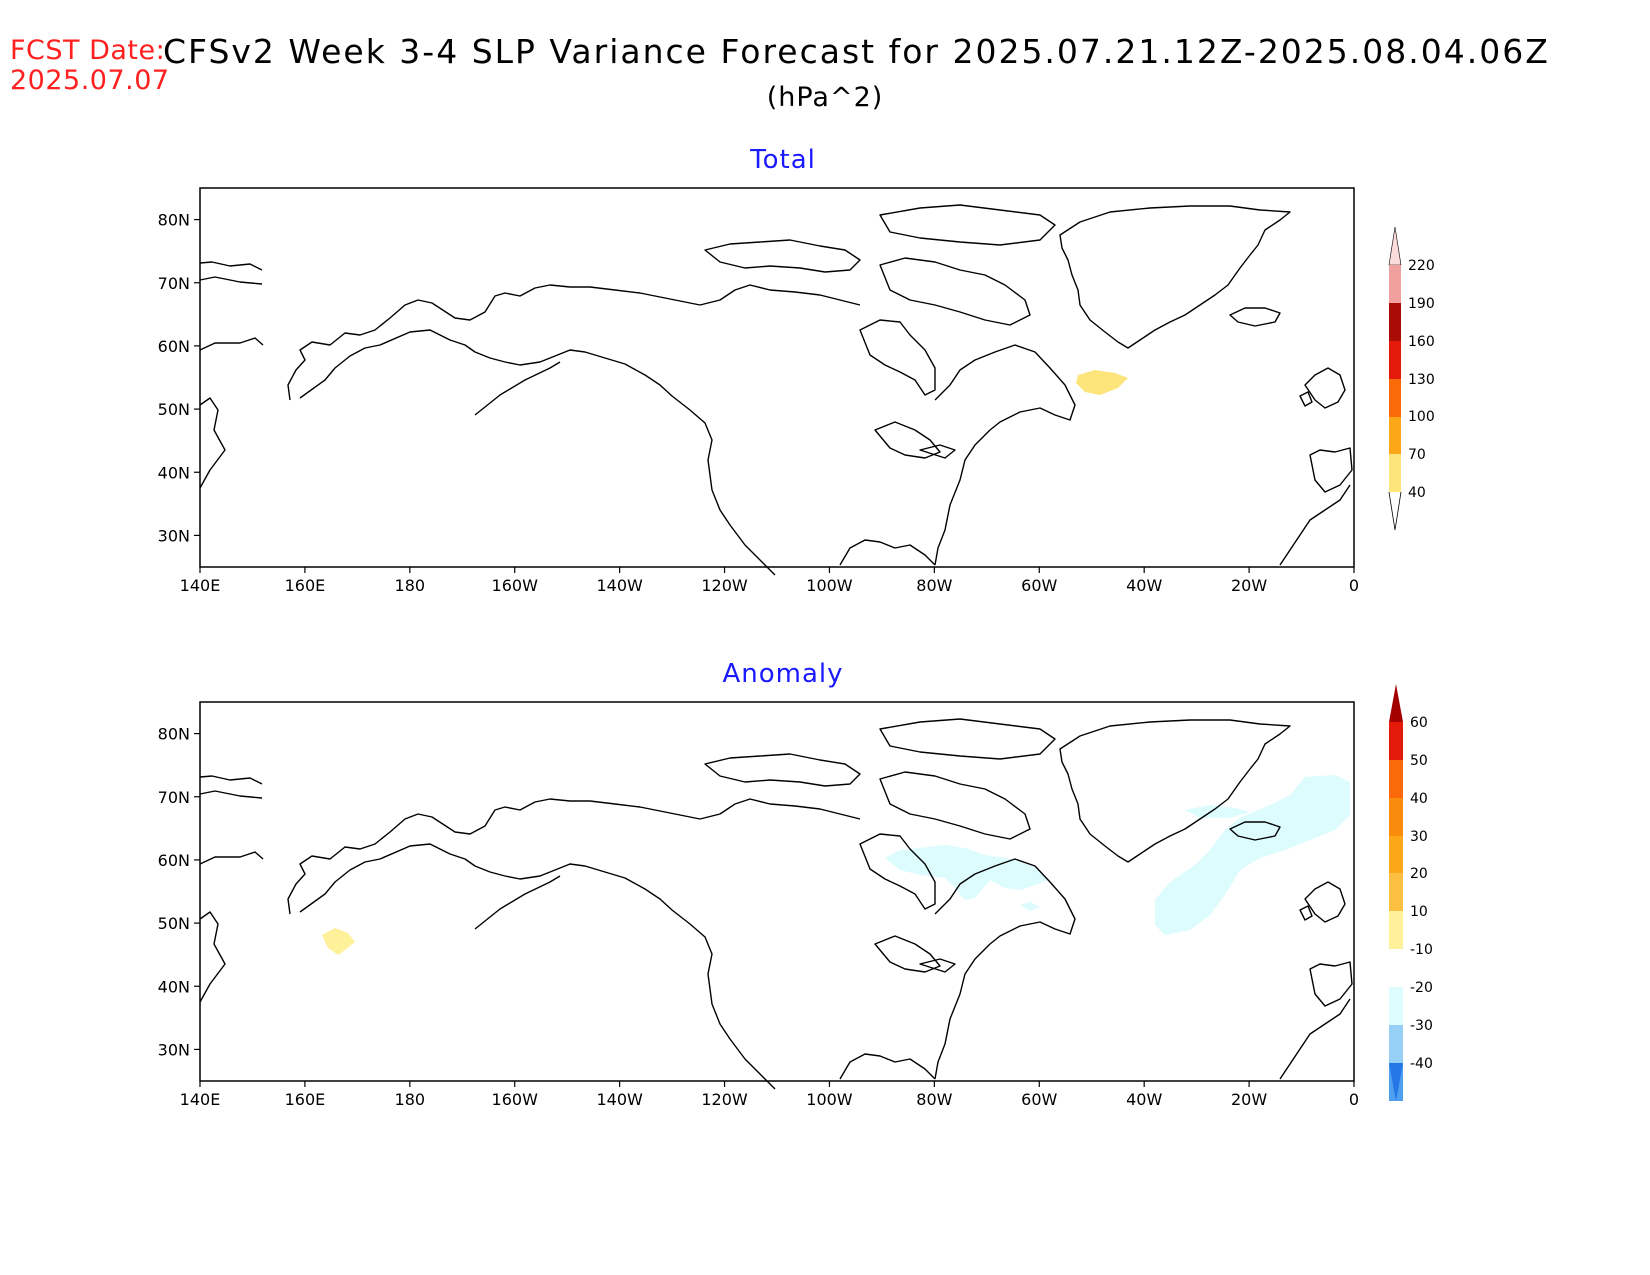 This screenshot has width=1650, height=1275. What do you see at coordinates (1421, 1026) in the screenshot?
I see `colorbar-anomaly-label: -30` at bounding box center [1421, 1026].